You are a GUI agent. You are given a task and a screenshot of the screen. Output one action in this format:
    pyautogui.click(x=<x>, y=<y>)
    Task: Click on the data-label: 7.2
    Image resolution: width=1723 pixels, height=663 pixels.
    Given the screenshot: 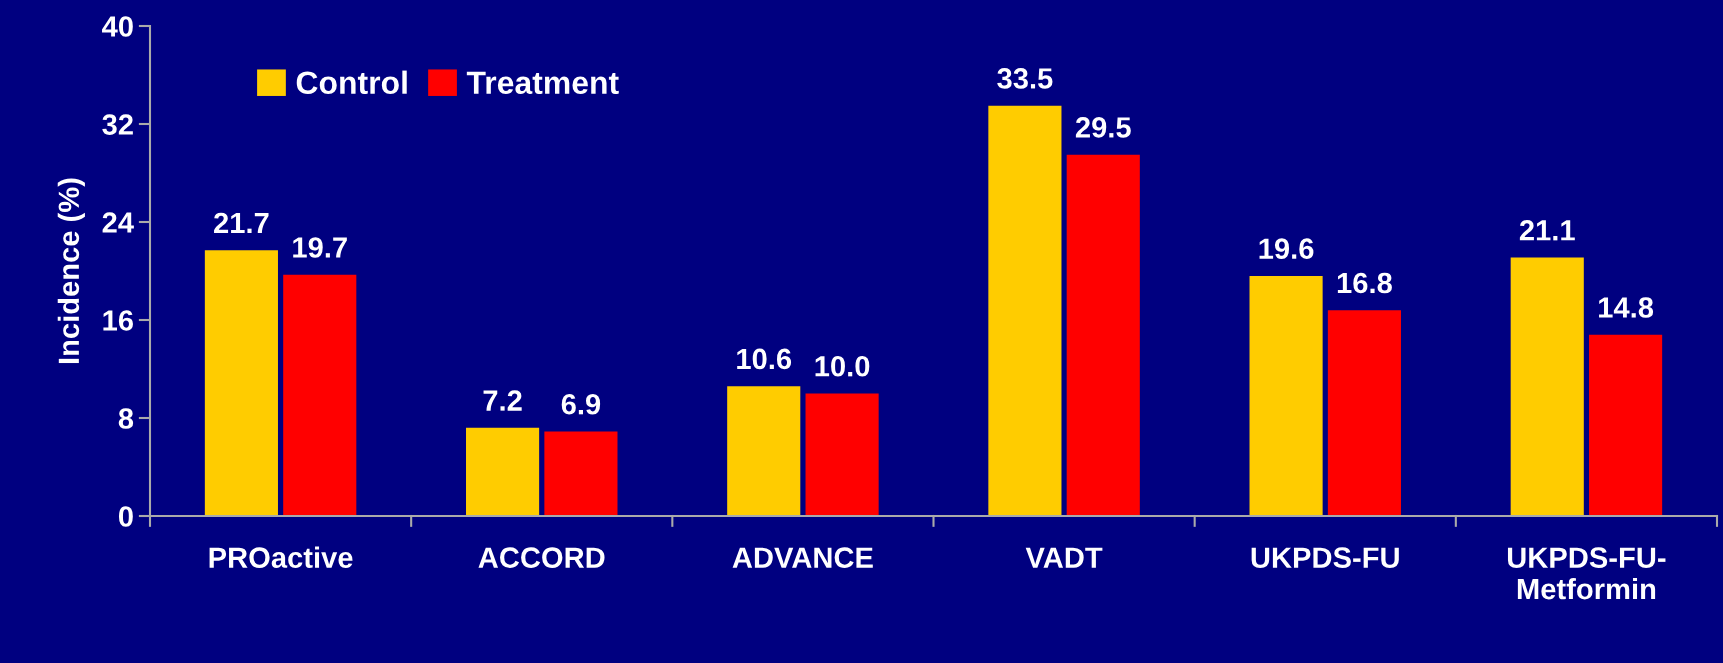 What is the action you would take?
    pyautogui.click(x=502, y=400)
    